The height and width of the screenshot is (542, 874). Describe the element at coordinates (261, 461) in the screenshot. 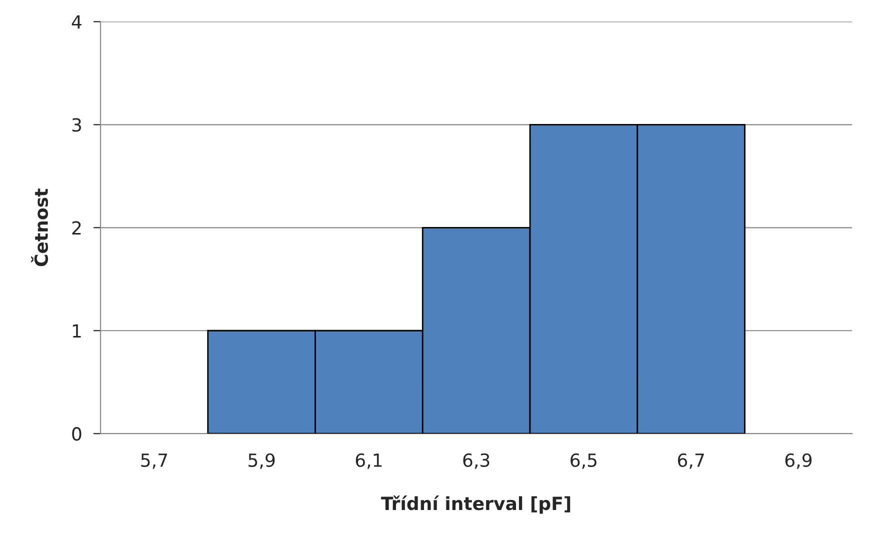

I see `x-tick-label: 5,9` at that location.